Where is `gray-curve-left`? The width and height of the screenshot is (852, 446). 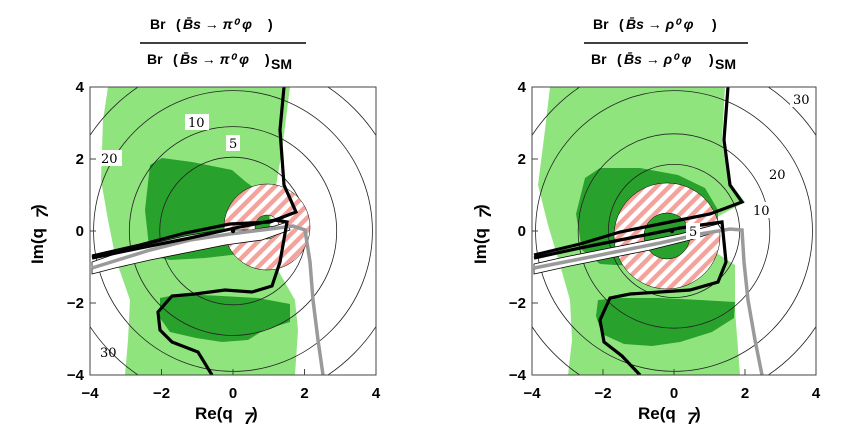
gray-curve-left is located at coordinates (208, 299).